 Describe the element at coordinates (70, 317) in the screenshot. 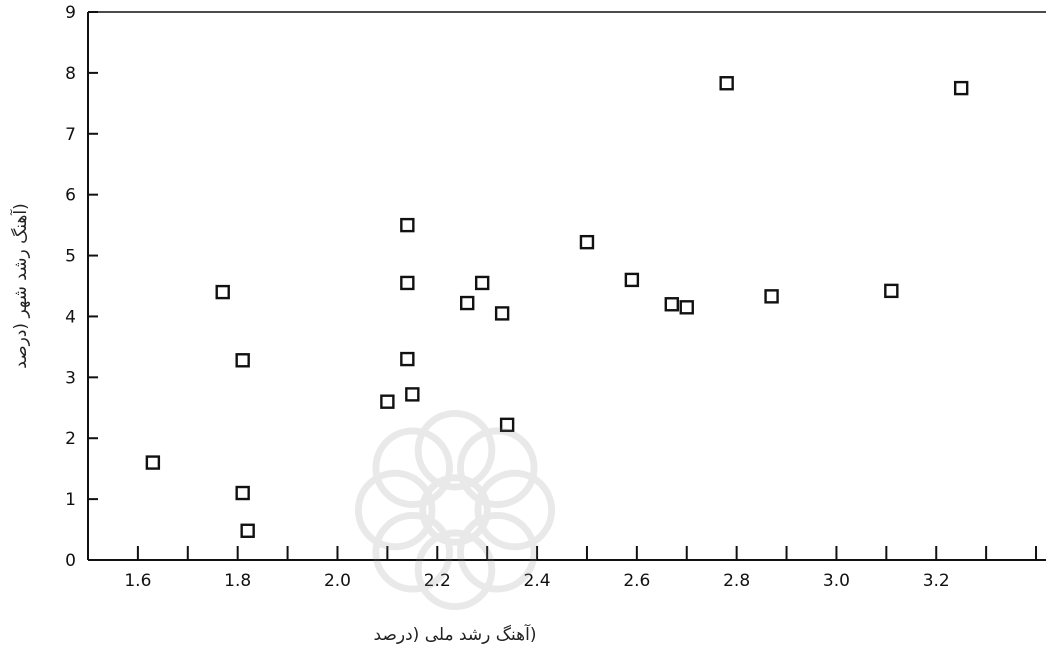

I see `y-tick-label: 4` at that location.